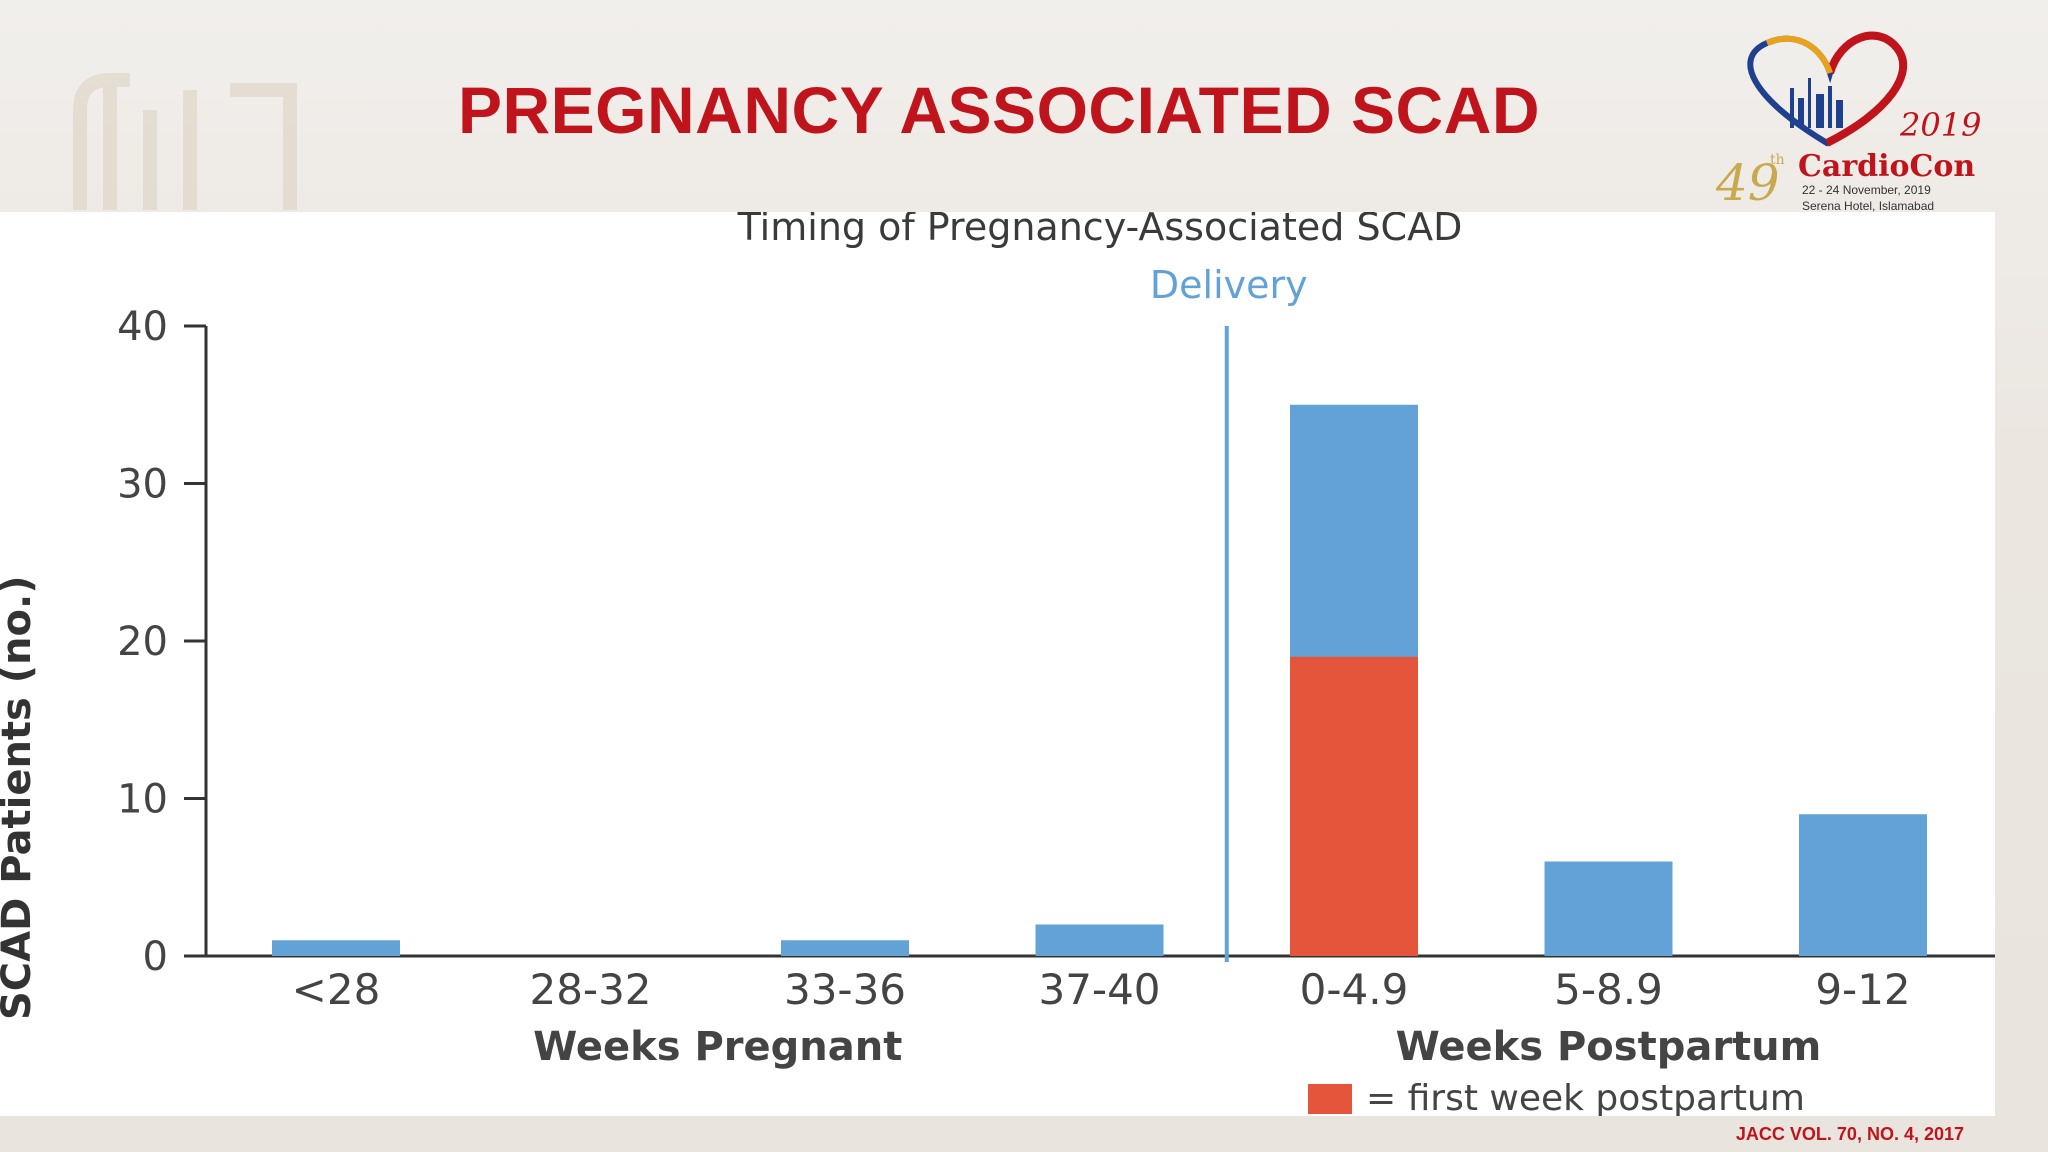 Image resolution: width=2048 pixels, height=1152 pixels. What do you see at coordinates (1330, 1099) in the screenshot?
I see `legend-swatch` at bounding box center [1330, 1099].